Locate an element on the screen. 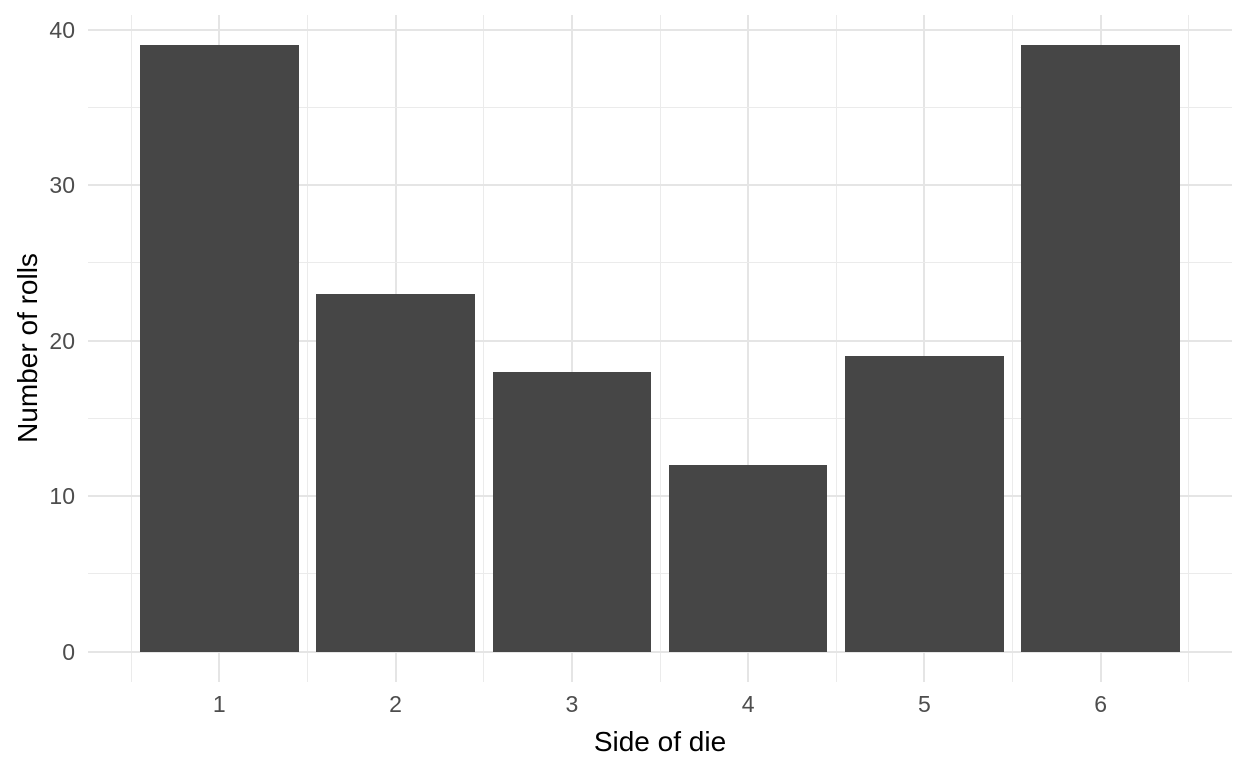 This screenshot has width=1248, height=768. y-tick-label: 0 is located at coordinates (68, 651).